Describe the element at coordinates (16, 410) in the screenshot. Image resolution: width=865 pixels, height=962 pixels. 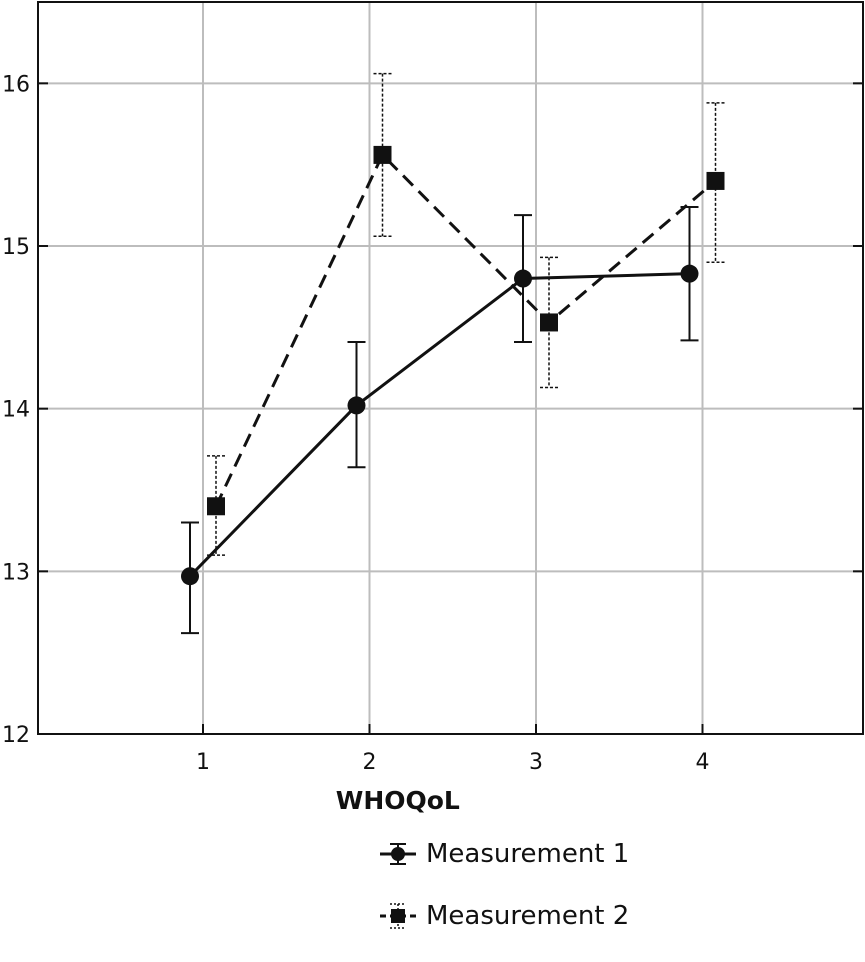
I see `y-tick-label: 14` at that location.